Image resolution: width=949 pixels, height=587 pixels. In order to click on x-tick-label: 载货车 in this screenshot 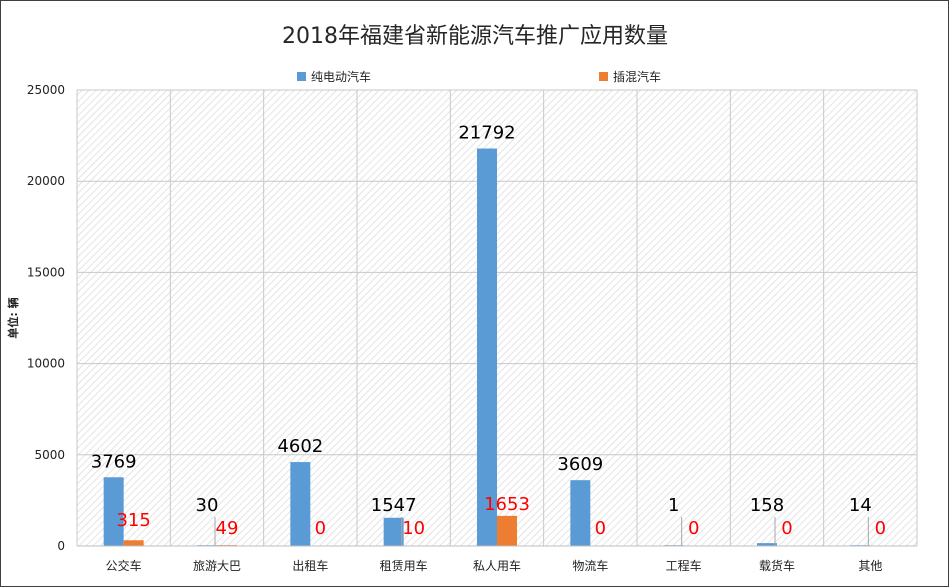, I will do `click(777, 565)`.